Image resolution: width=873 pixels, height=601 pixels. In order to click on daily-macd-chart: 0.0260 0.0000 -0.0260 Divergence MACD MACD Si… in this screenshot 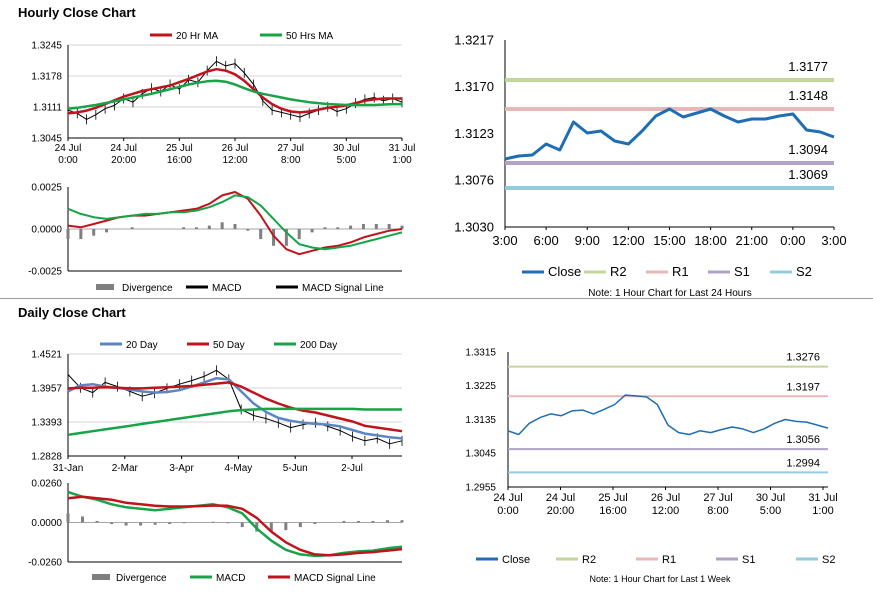, I will do `click(216, 531)`.